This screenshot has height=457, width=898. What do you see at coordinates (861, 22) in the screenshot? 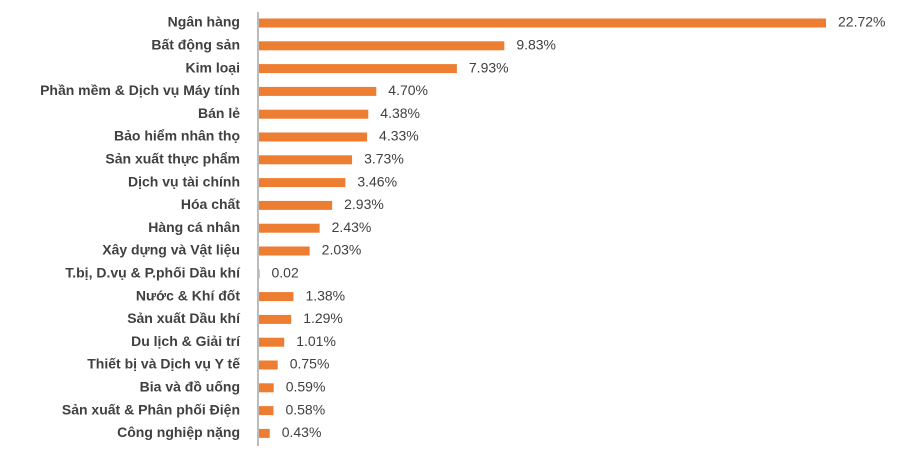
I see `value-label: 22.72%` at bounding box center [861, 22].